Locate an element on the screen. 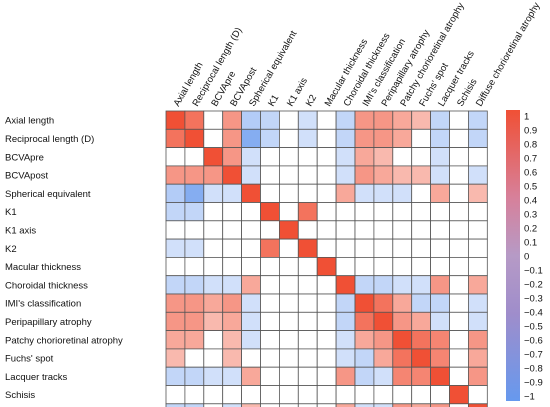 The width and height of the screenshot is (550, 407). colorbar-tick-label: 1 is located at coordinates (526, 117).